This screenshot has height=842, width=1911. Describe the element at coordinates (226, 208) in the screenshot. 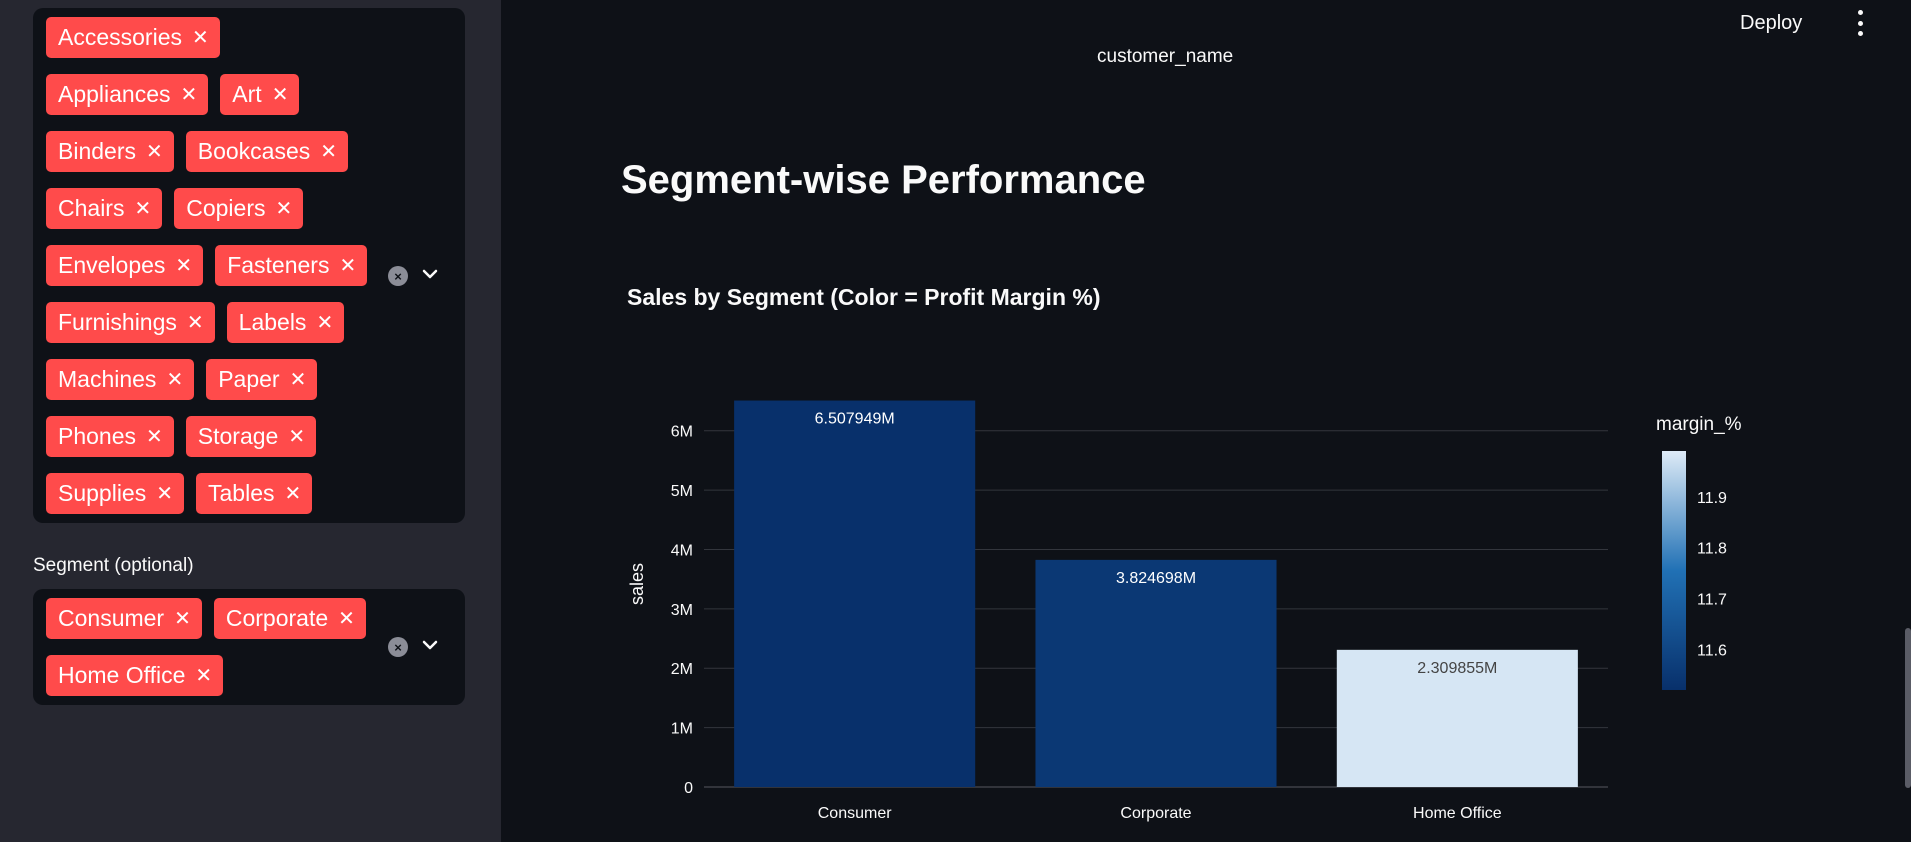

I see `tag-label: Copiers` at that location.